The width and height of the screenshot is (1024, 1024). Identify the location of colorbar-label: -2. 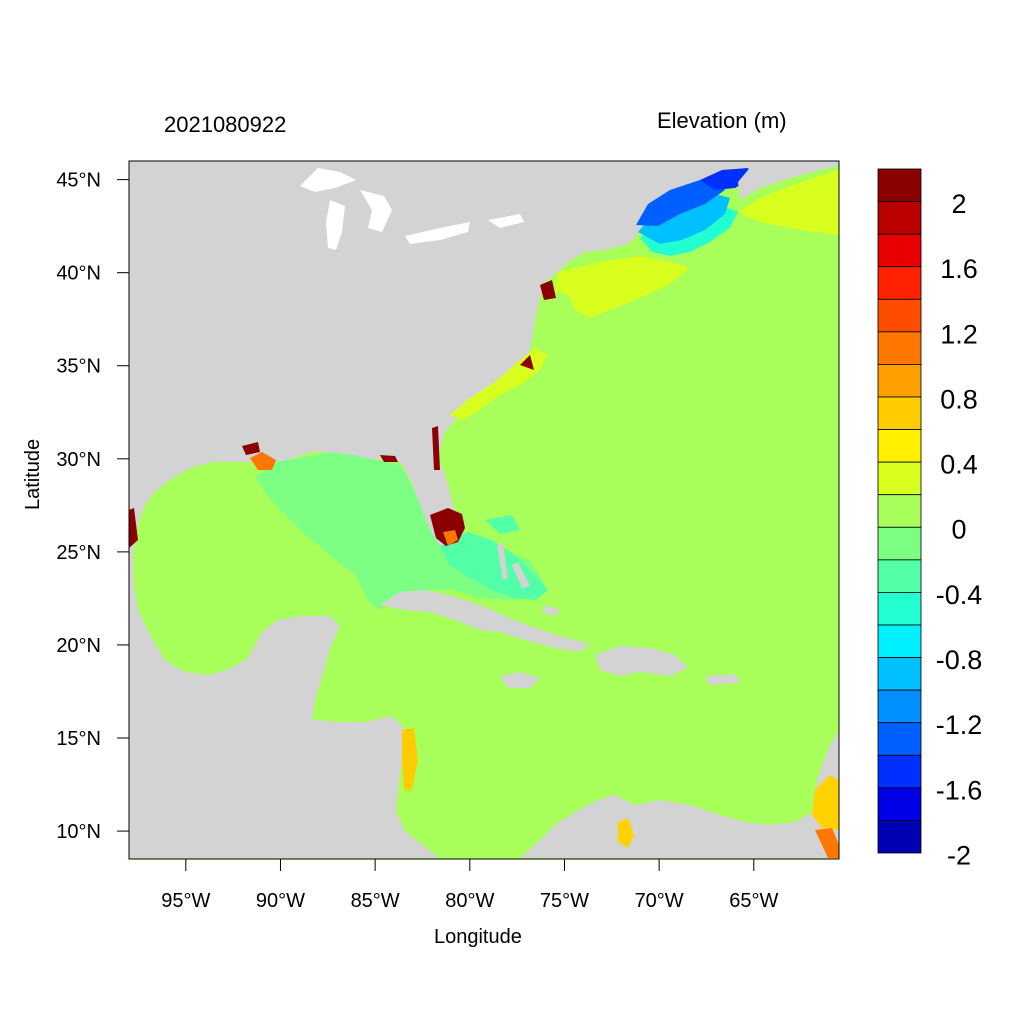
(959, 855).